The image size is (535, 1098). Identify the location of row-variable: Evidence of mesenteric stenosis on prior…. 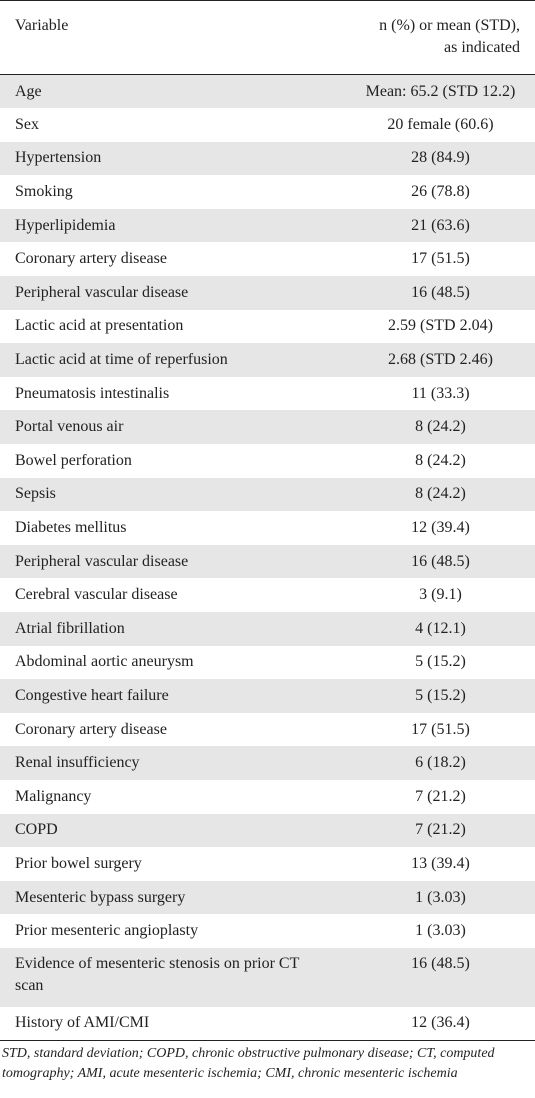
(159, 977).